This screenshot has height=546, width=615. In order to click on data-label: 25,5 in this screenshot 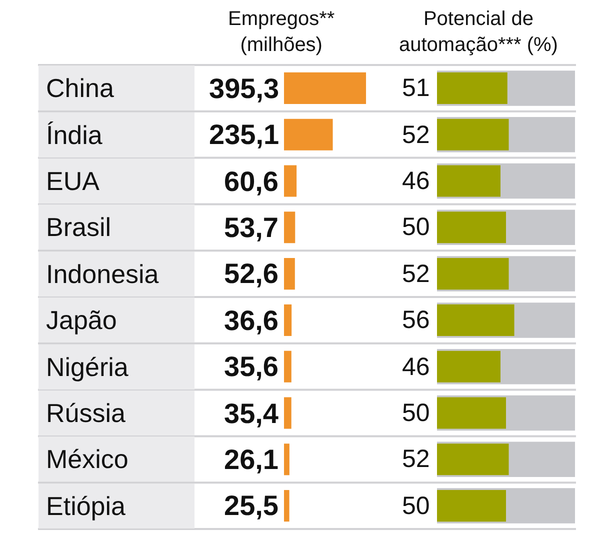, I will do `click(251, 505)`.